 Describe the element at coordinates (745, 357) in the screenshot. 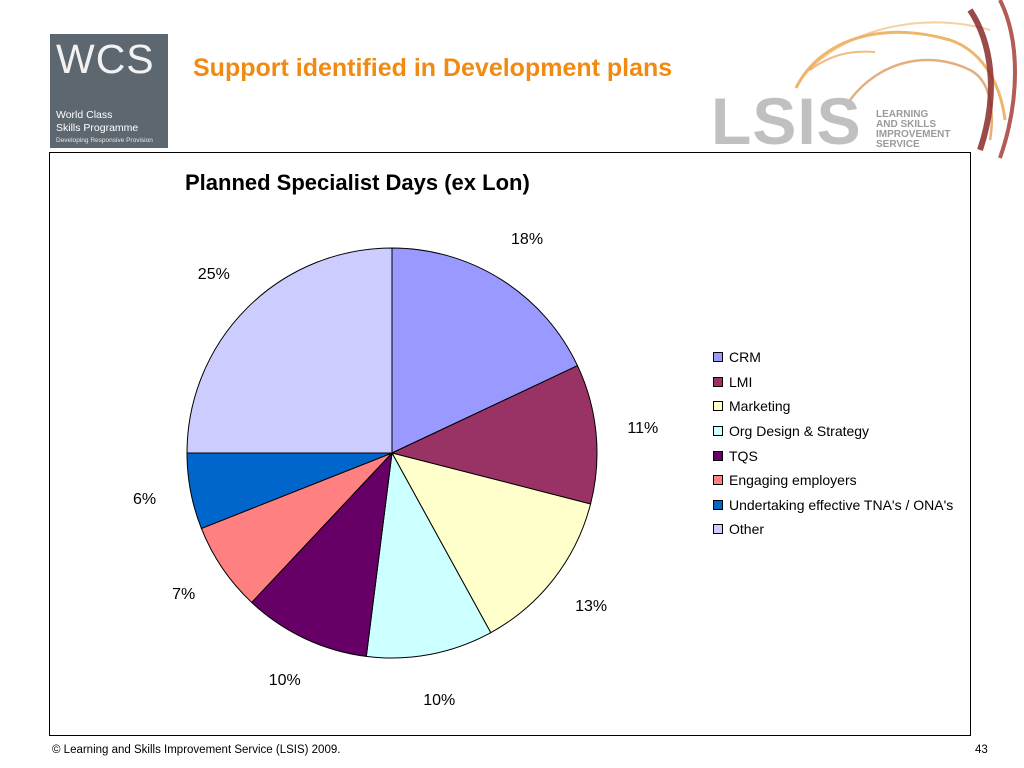

I see `legend-label: CRM` at that location.